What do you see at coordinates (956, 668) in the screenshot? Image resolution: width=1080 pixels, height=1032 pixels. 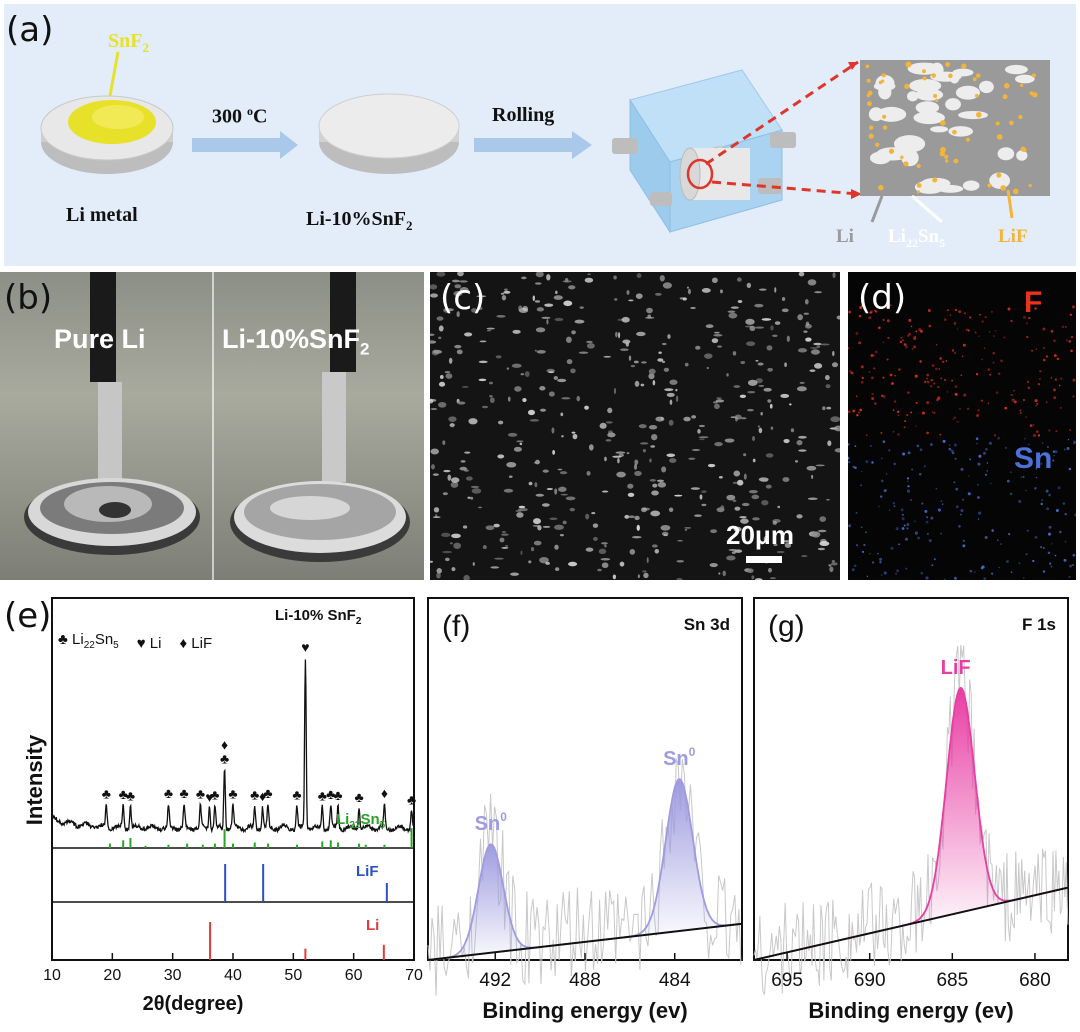 I see `xps-peak-label: LiF` at bounding box center [956, 668].